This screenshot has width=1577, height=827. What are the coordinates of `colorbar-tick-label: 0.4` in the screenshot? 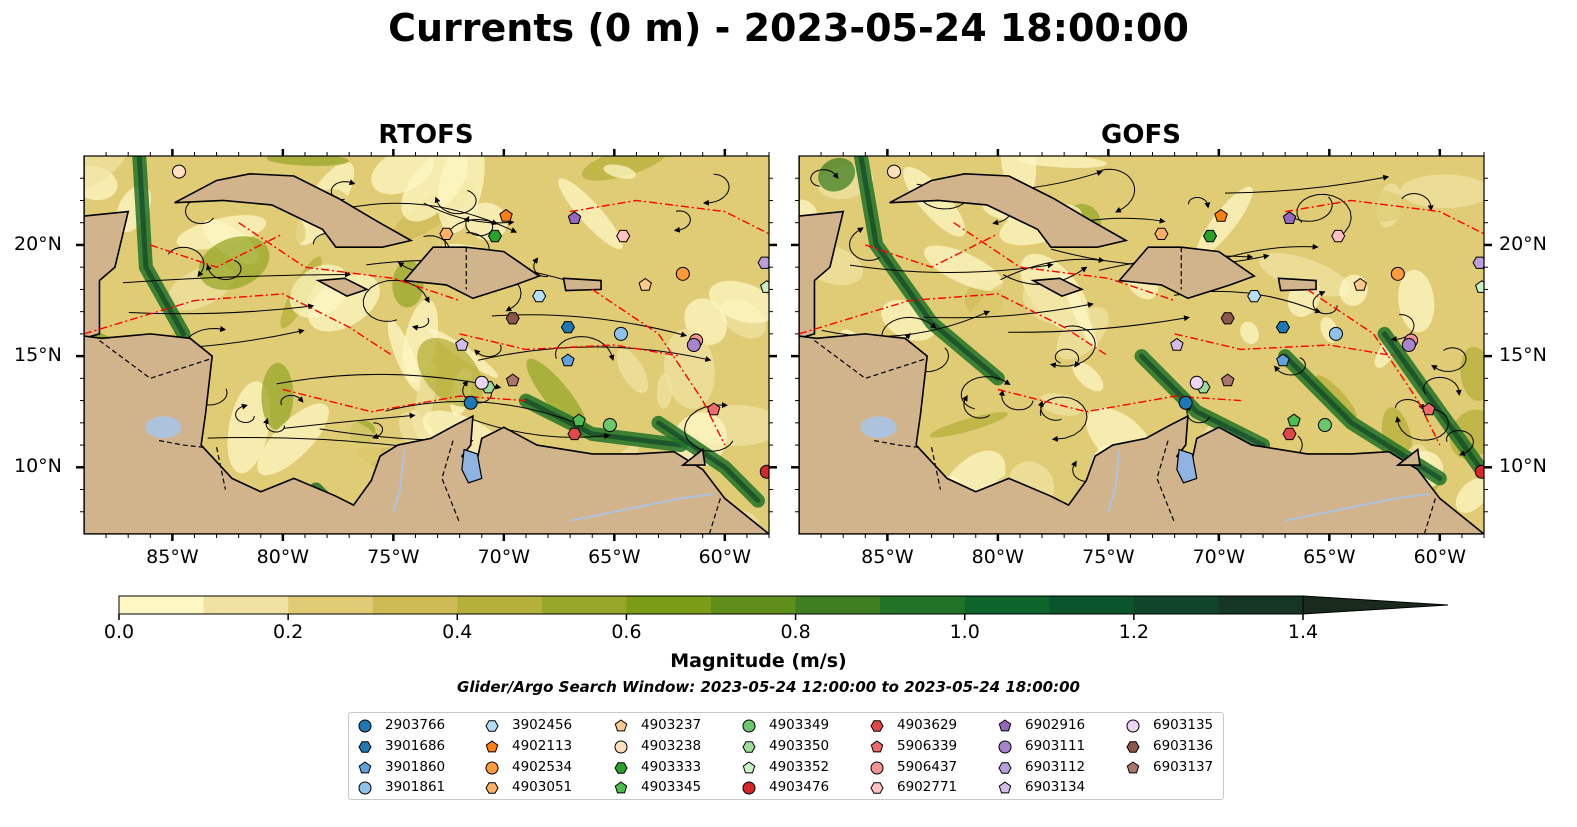 It's located at (457, 632).